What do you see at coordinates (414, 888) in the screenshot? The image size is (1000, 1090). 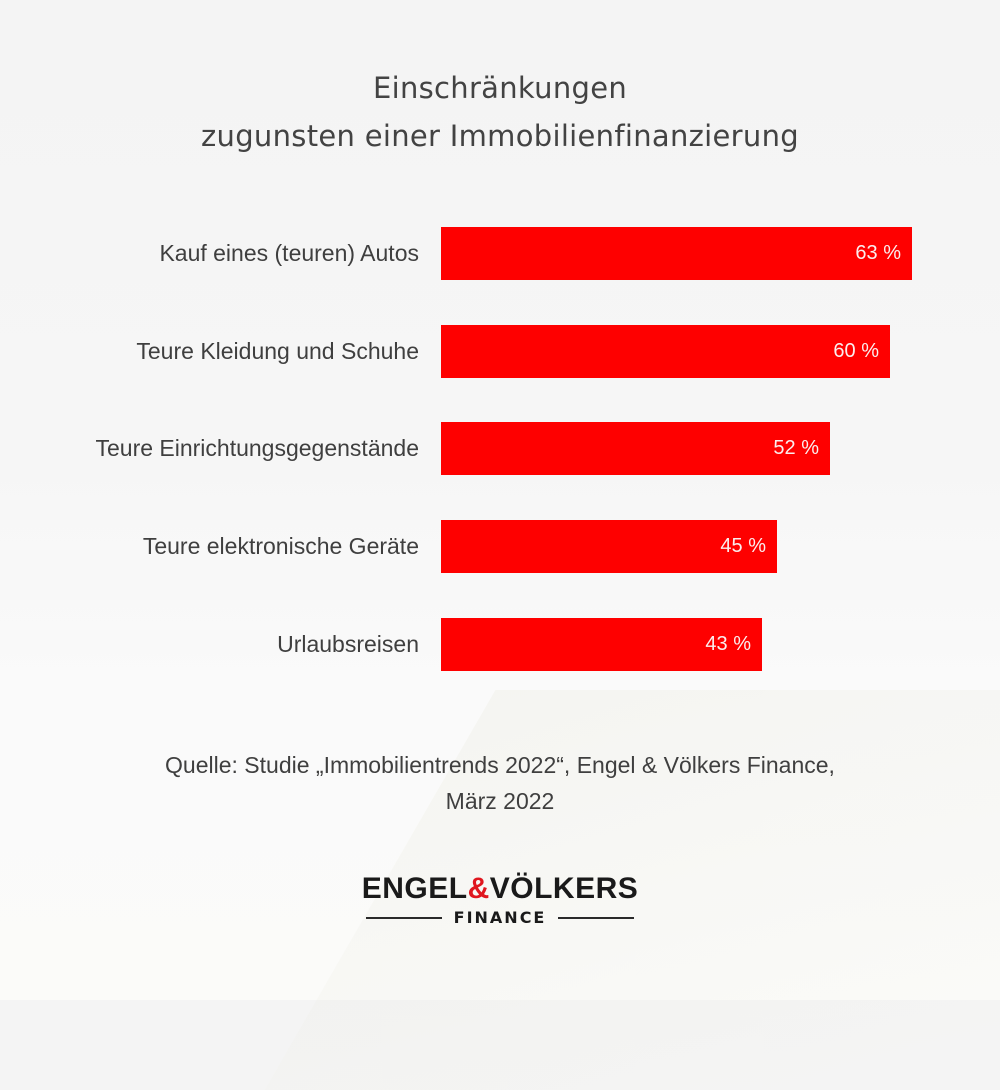 I see `logo-part1: ENGEL` at bounding box center [414, 888].